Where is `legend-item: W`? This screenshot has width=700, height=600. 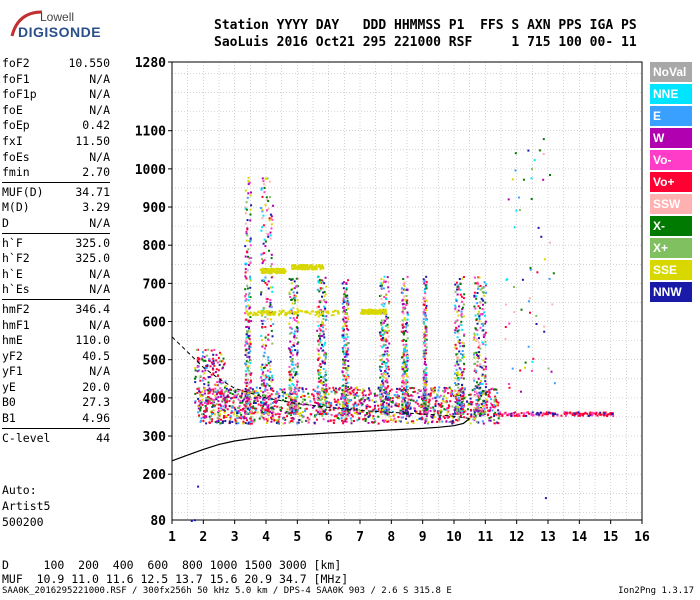 legend-item: W is located at coordinates (671, 138).